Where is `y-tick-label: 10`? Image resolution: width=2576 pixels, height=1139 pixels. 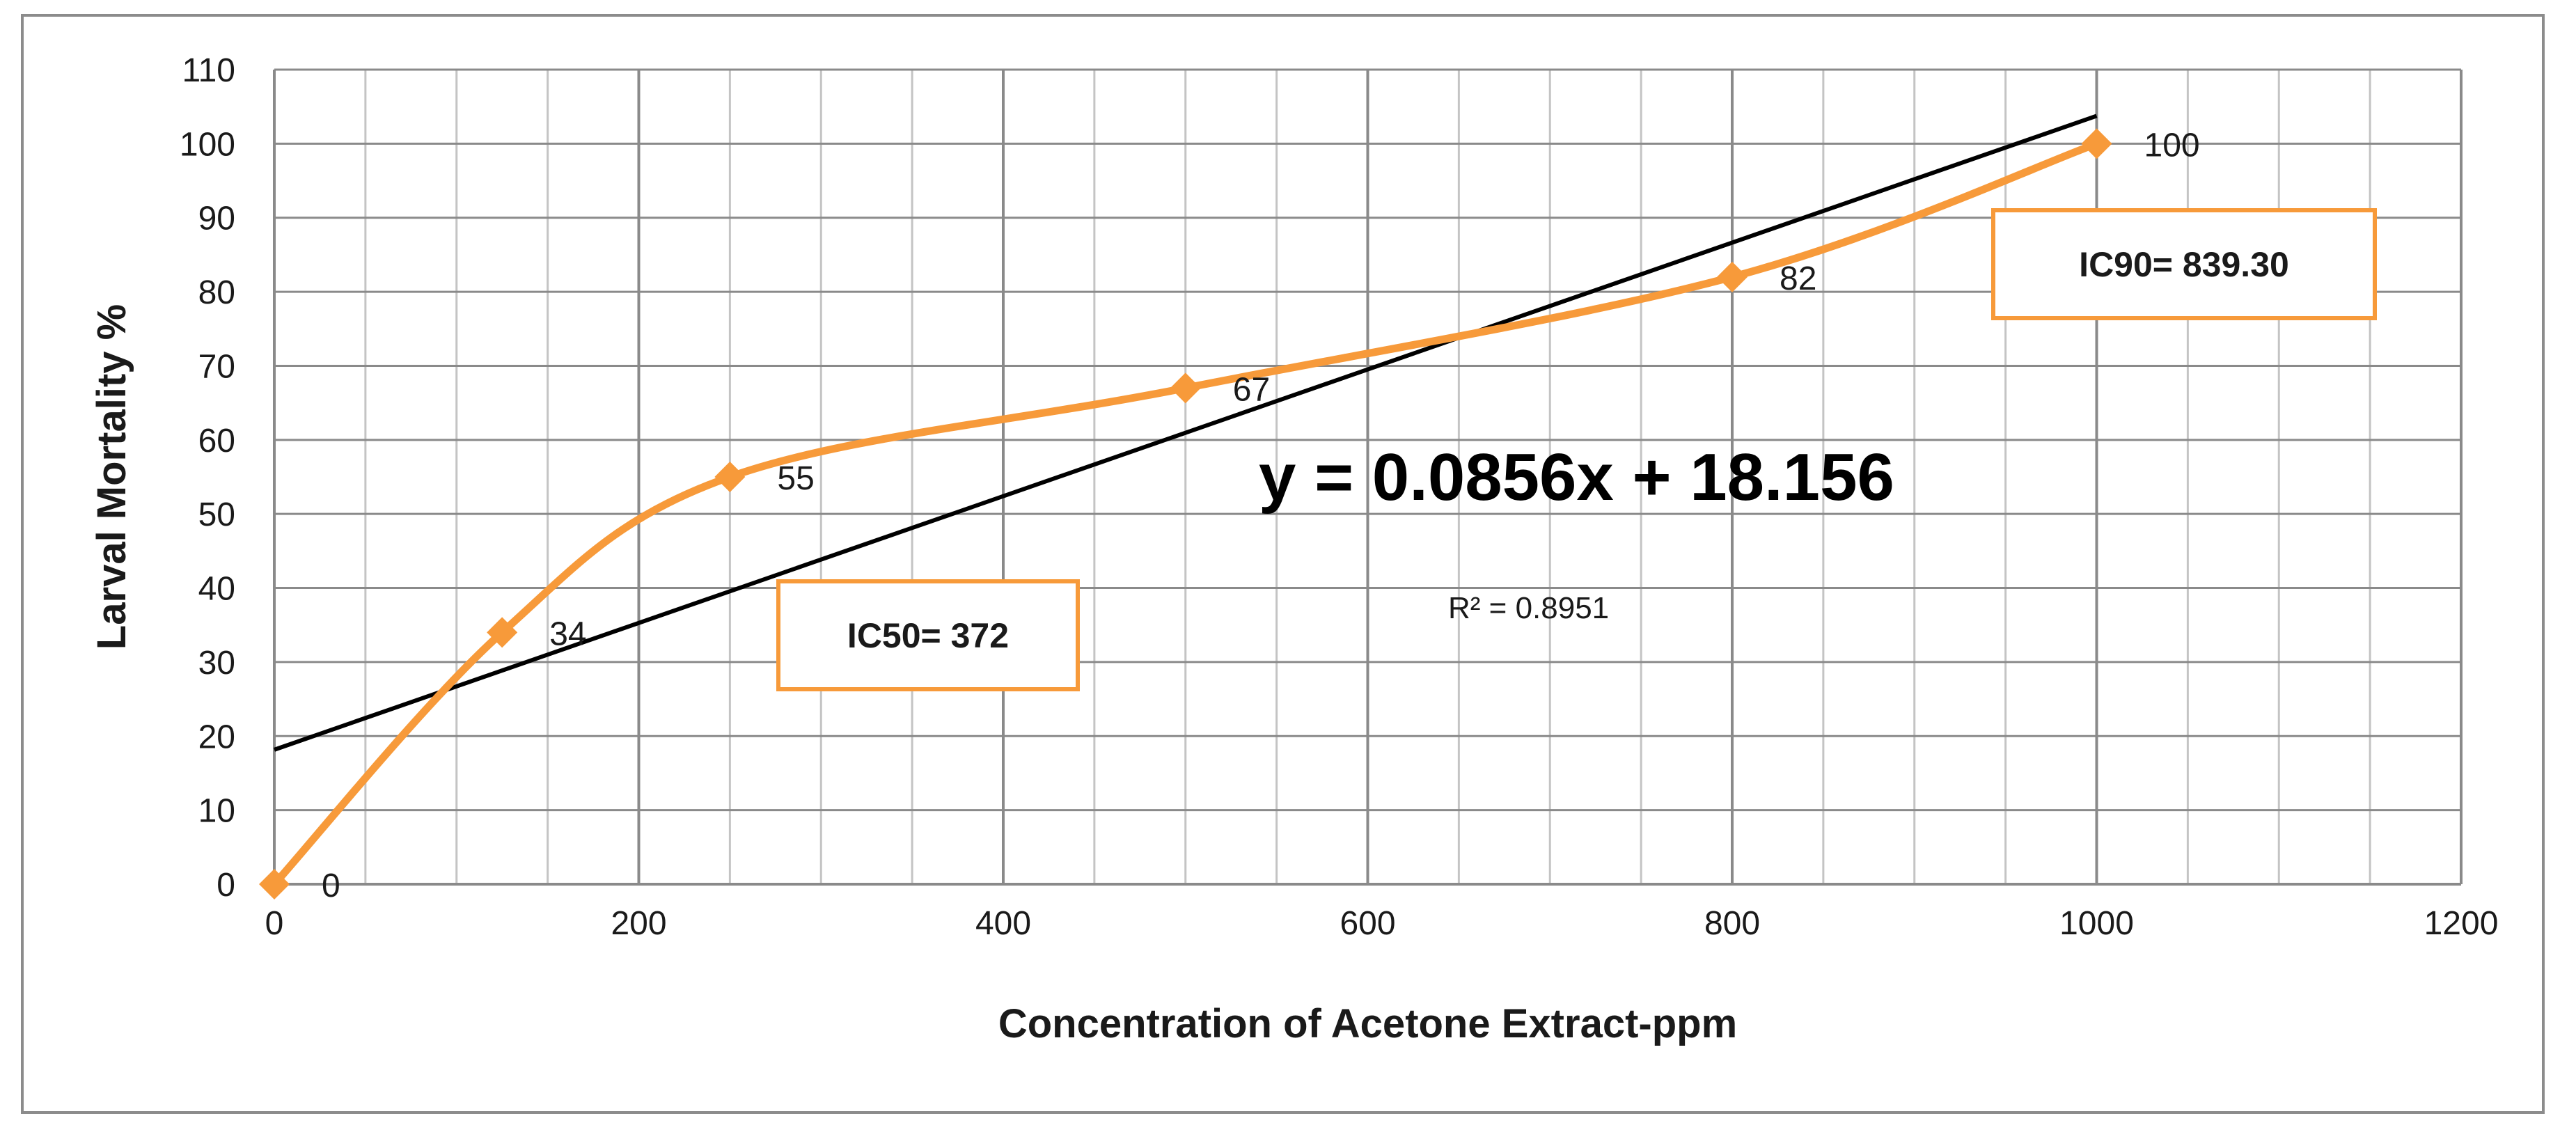
y-tick-label: 10 is located at coordinates (216, 812).